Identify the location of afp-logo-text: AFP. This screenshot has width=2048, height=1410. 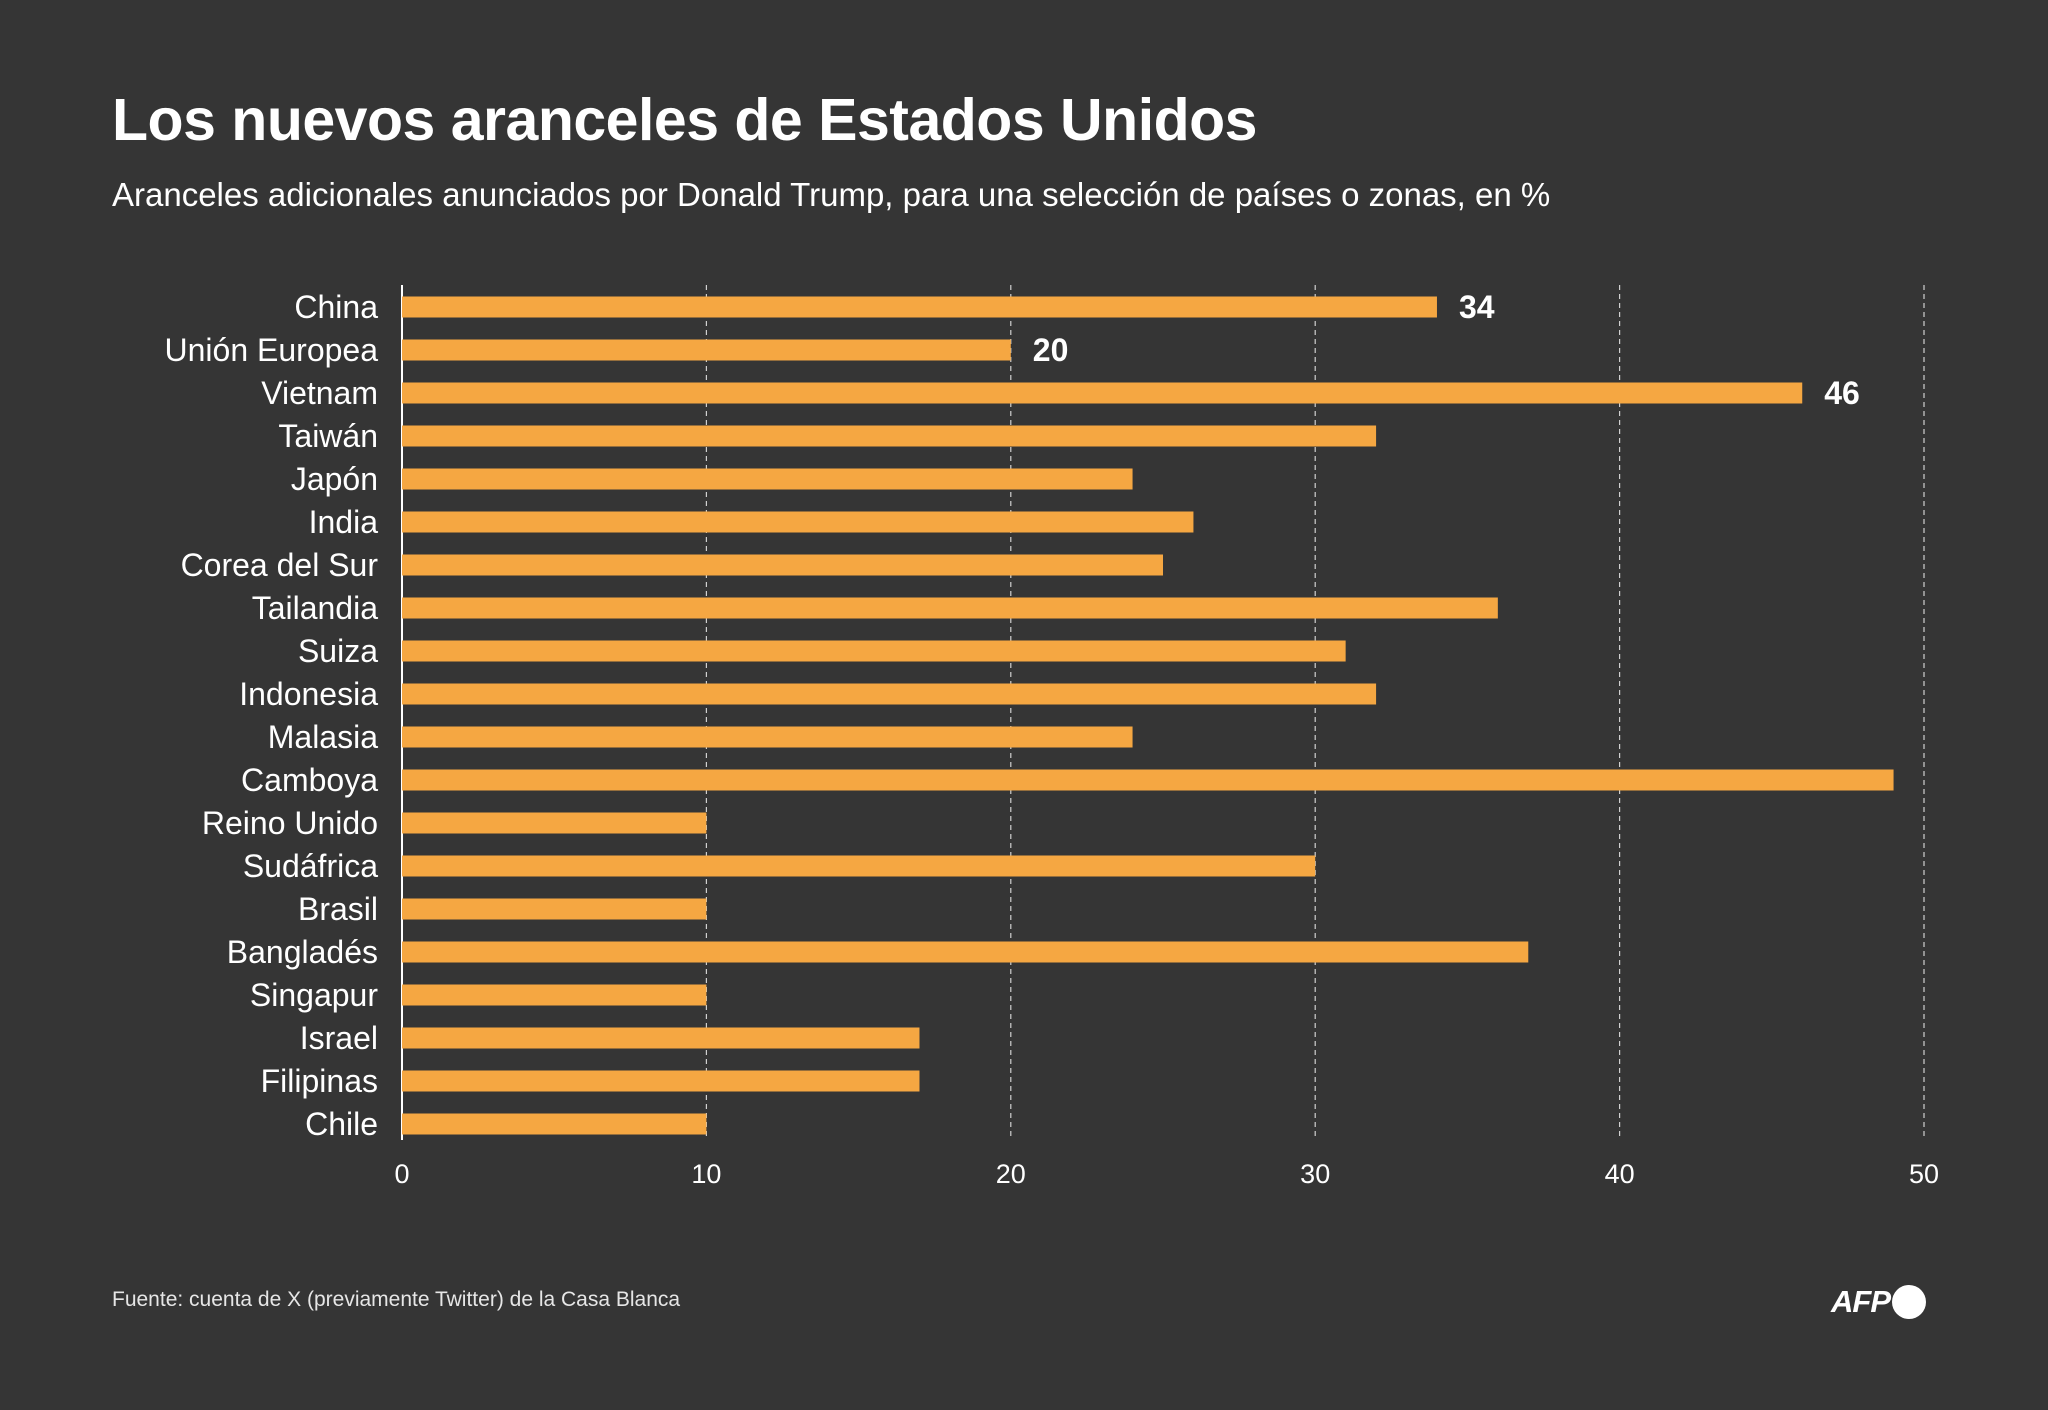
(1861, 1301).